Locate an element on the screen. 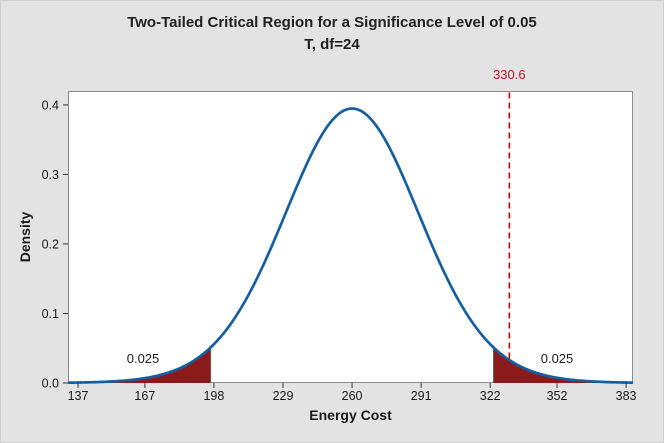 Image resolution: width=664 pixels, height=443 pixels. reference-line-label: 330.6 is located at coordinates (509, 74).